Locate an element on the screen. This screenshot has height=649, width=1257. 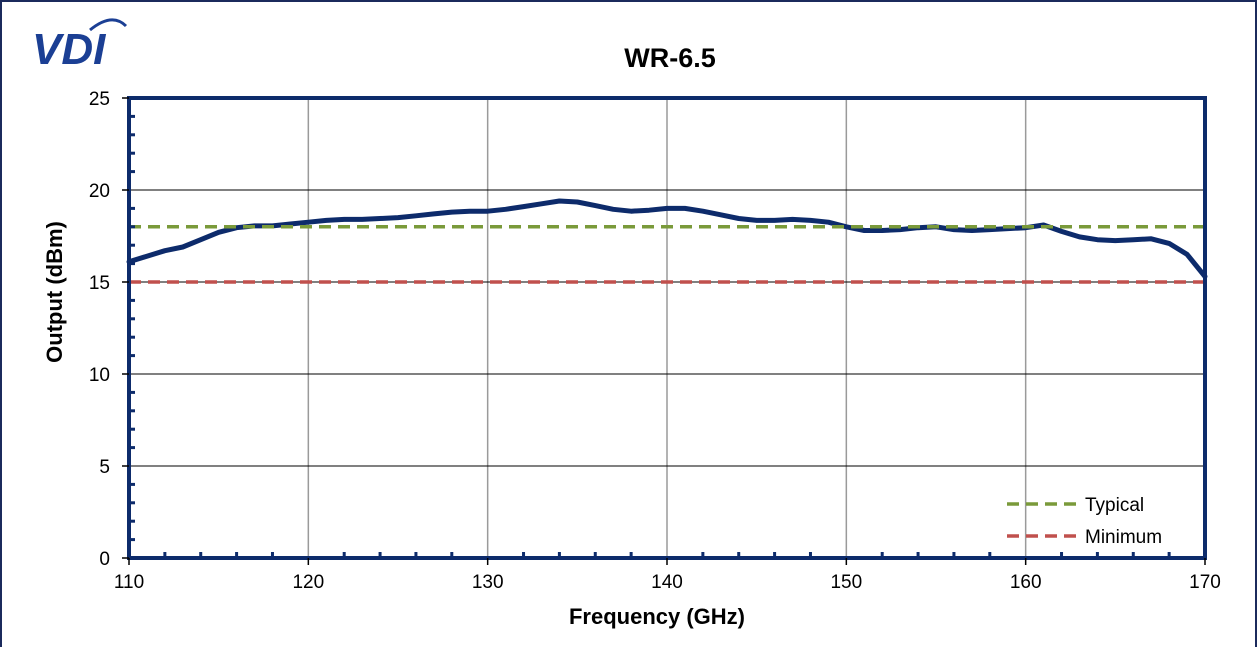
x-tick-label: 130 is located at coordinates (488, 582).